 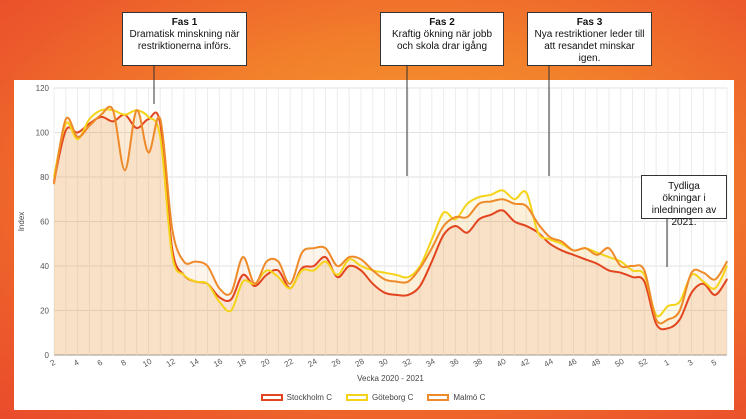 I want to click on x-tick-label: 22, so click(x=289, y=362).